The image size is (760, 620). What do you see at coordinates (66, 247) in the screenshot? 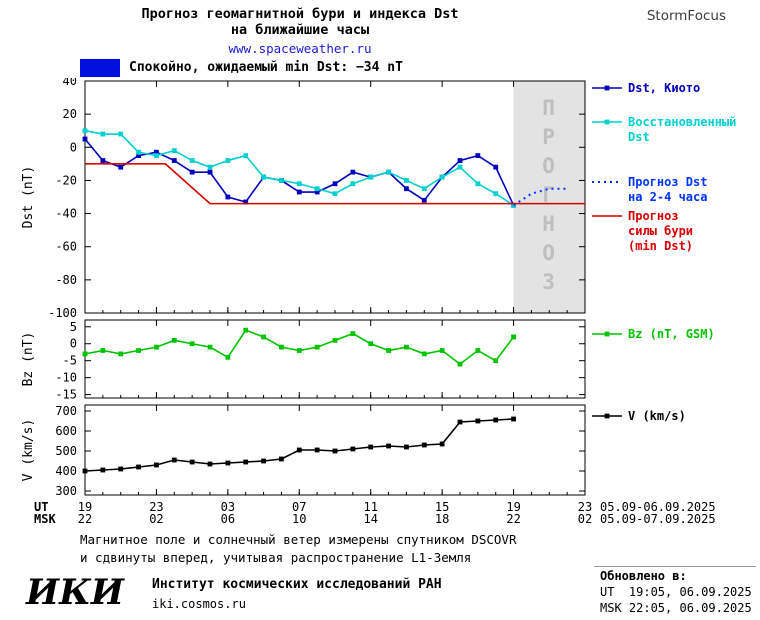
I see `y-tick-label: -60` at bounding box center [66, 247].